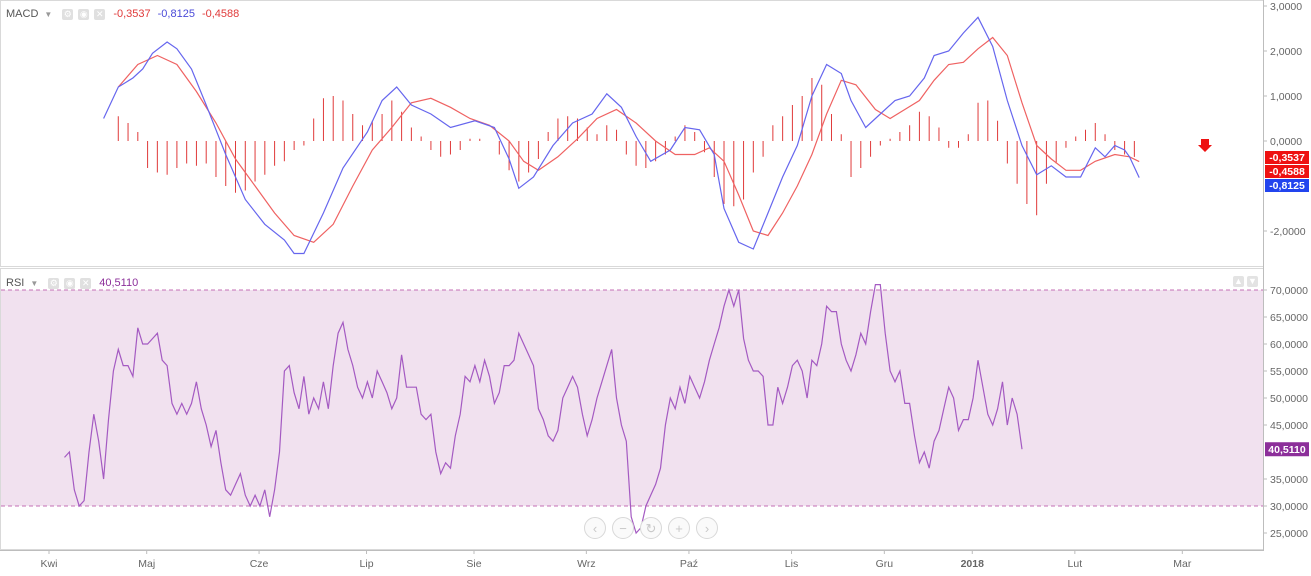 The width and height of the screenshot is (1311, 576). Describe the element at coordinates (1238, 281) in the screenshot. I see `pane-up-icon: ▲` at that location.